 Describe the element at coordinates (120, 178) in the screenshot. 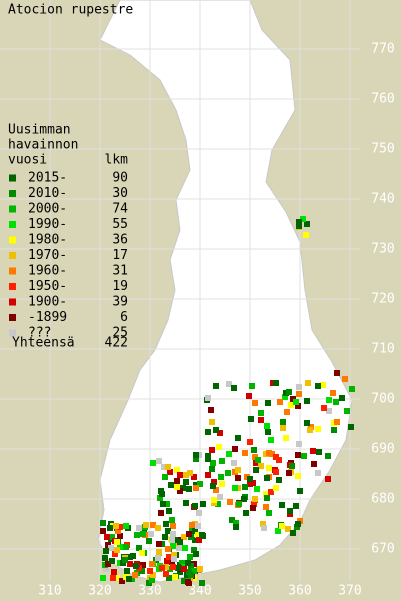

I see `legend-count: 90` at that location.